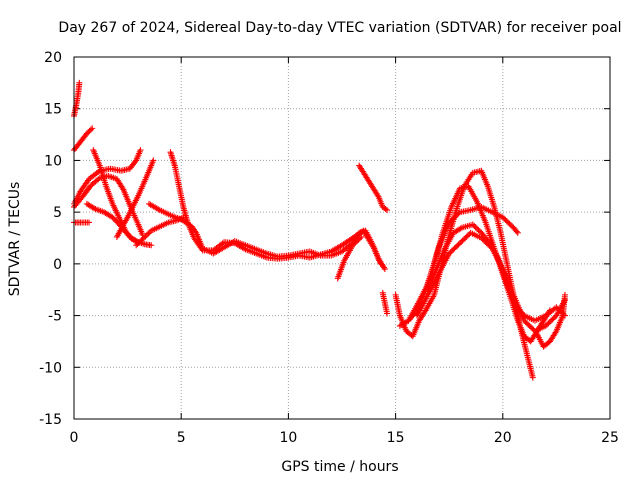 Image resolution: width=640 pixels, height=480 pixels. Describe the element at coordinates (339, 467) in the screenshot. I see `x-axis-label: GPS time / hours` at that location.